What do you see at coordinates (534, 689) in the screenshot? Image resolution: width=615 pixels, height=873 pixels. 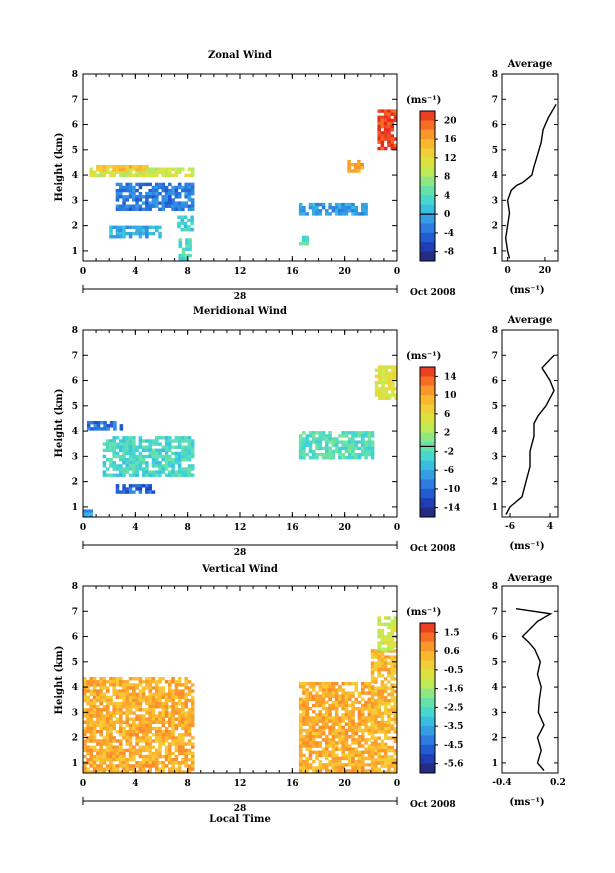 I see `average-profile-line` at bounding box center [534, 689].